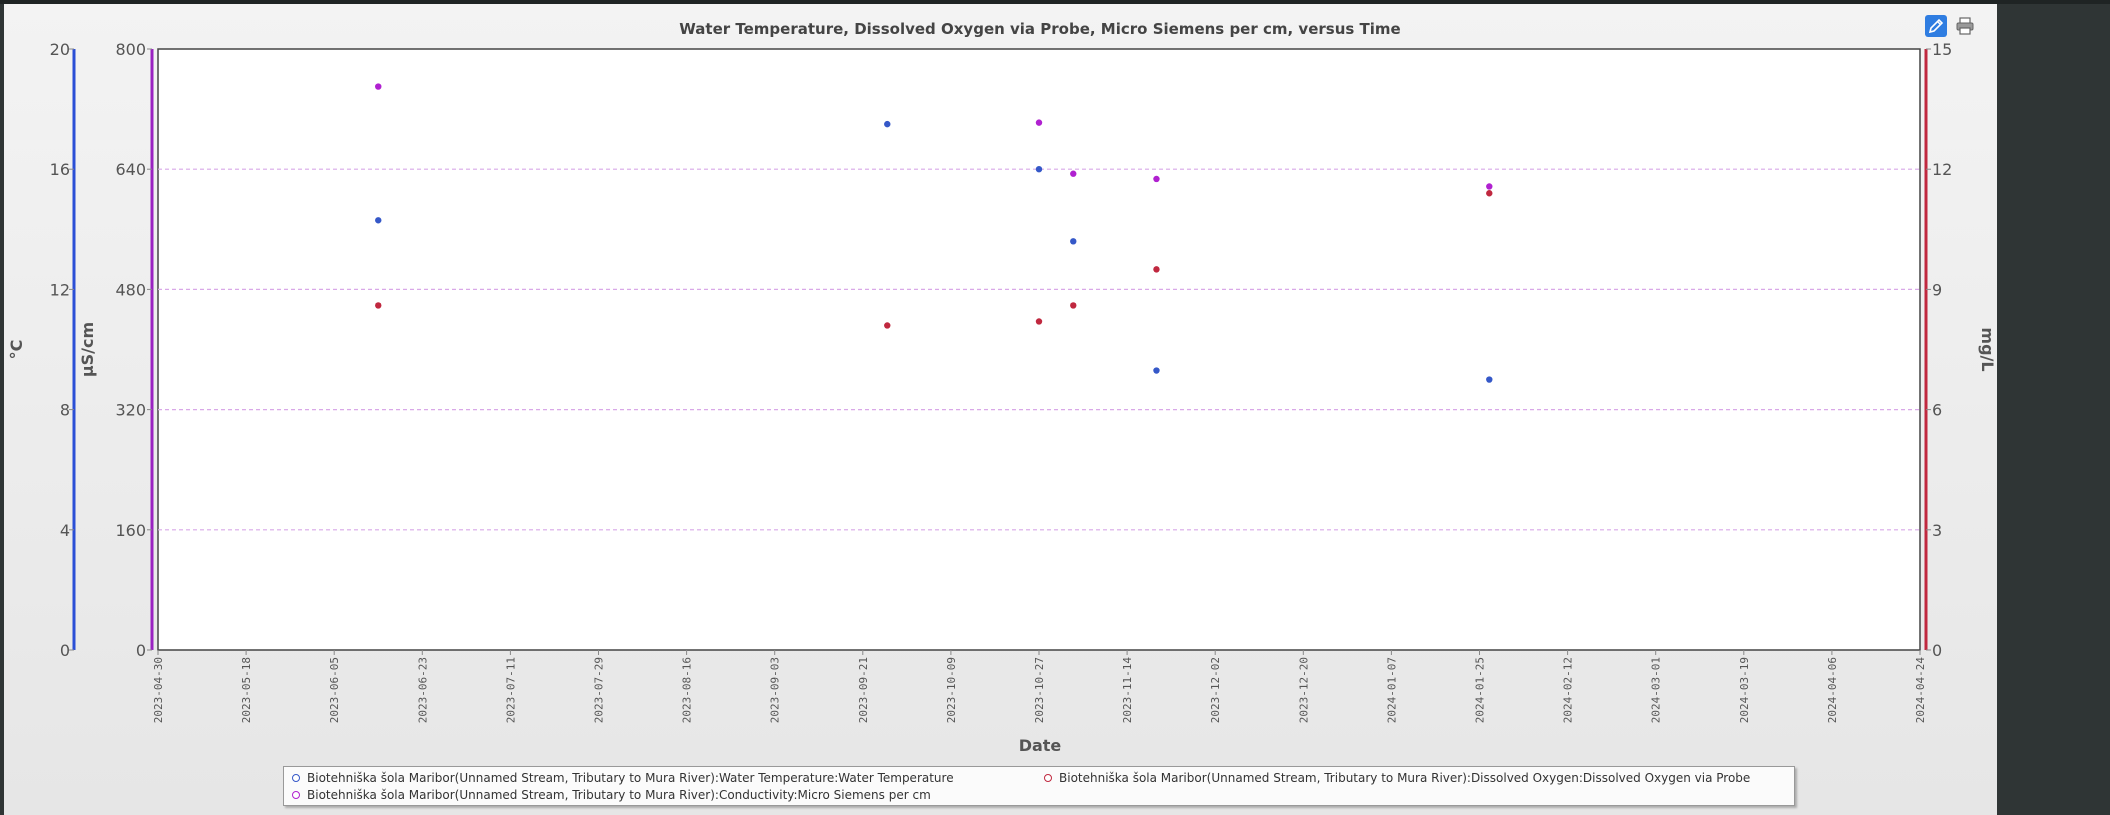 This screenshot has height=815, width=2110. What do you see at coordinates (334, 690) in the screenshot?
I see `x-tick-label: 2023-06-05` at bounding box center [334, 690].